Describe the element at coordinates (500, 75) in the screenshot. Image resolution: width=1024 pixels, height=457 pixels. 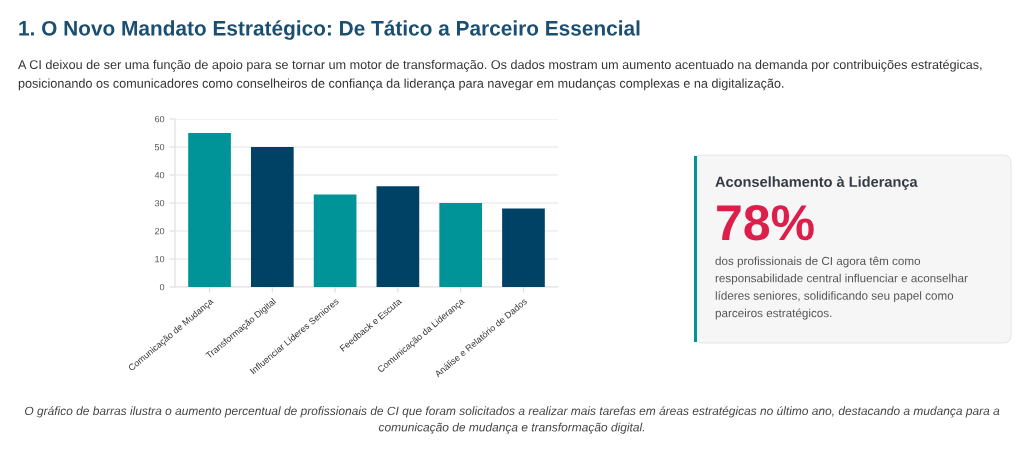
I see `chart-subtitle: A CI deixou de ser uma função de apoio para se tornar um motor de transformação. Os dados mostram um aumento acentuado na demanda por contribuições estratégicas, posicionando os comunicadores como conselheiros de confiança da liderança para navegar em mudanças complexas e na digitalização.` at that location.